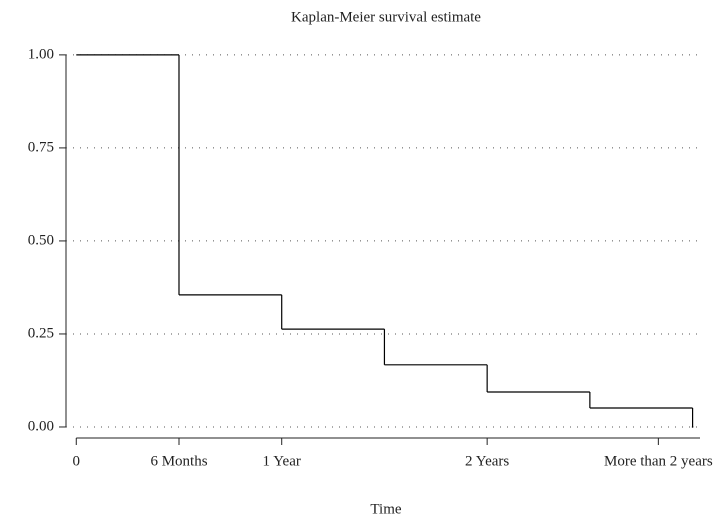 Image resolution: width=728 pixels, height=519 pixels. Describe the element at coordinates (658, 461) in the screenshot. I see `x-tick-label: More than 2 years` at that location.